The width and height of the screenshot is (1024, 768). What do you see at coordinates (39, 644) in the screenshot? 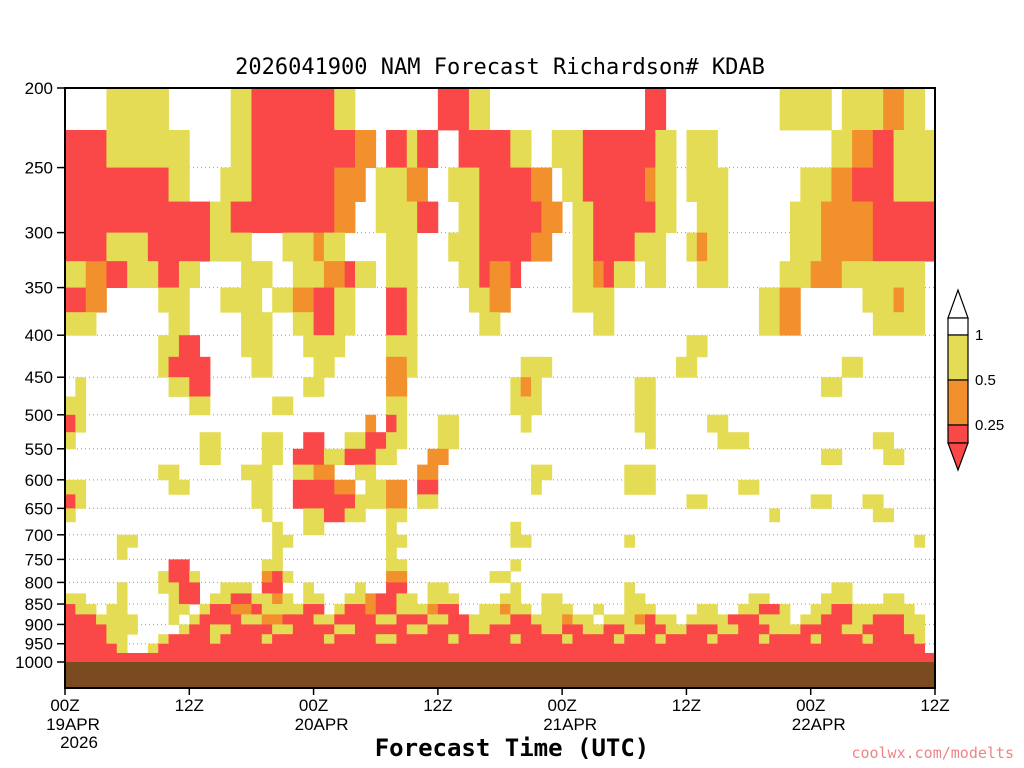
I see `y-tick-label: 950` at bounding box center [39, 644].